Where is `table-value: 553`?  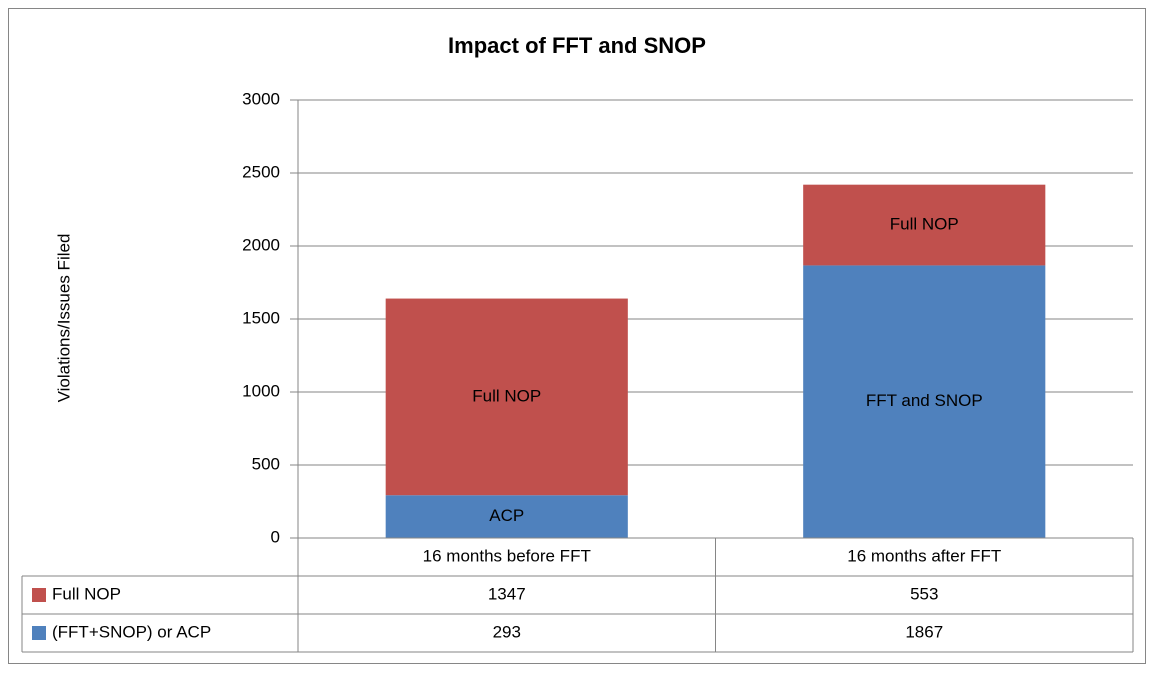
table-value: 553 is located at coordinates (924, 593).